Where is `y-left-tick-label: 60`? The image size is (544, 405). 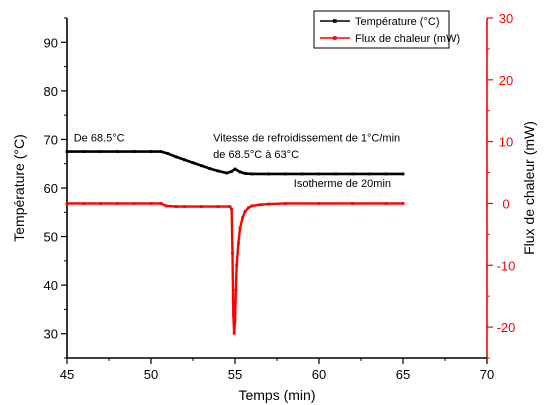
y-left-tick-label: 60 is located at coordinates (51, 188).